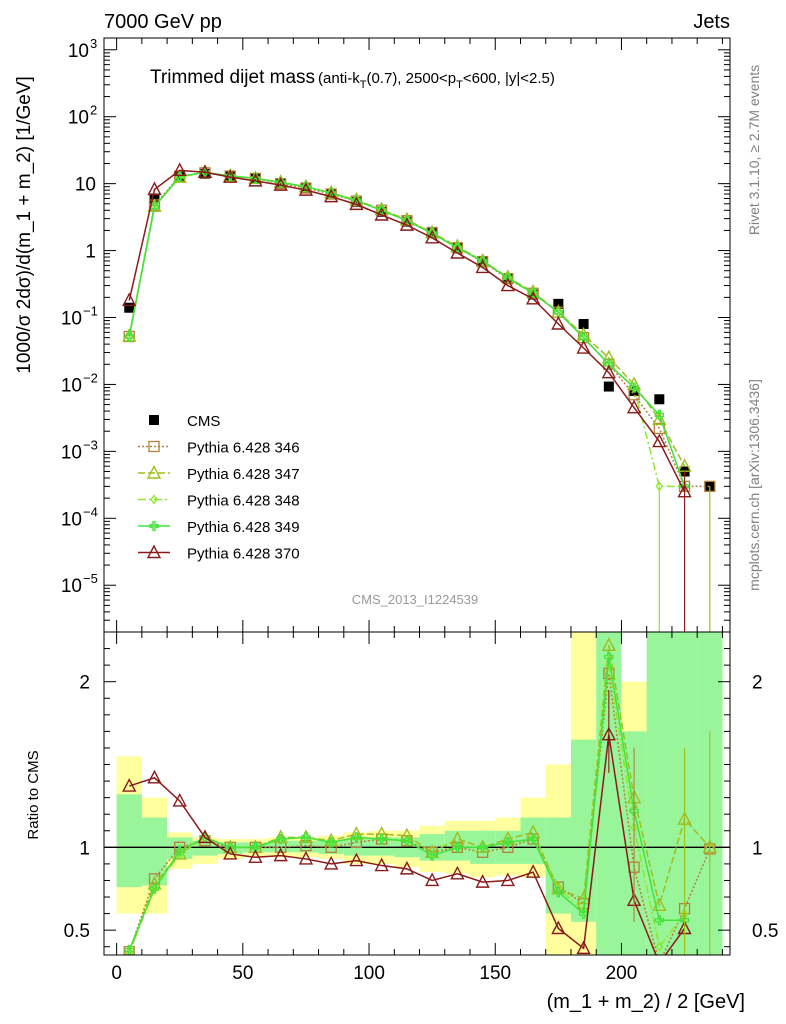 The image size is (786, 1024). I want to click on legend-marker-p347, so click(154, 471).